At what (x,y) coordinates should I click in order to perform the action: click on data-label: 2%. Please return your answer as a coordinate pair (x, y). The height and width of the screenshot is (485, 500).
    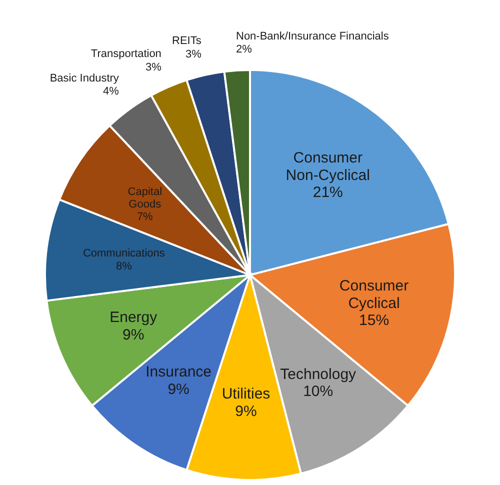
    Looking at the image, I should click on (244, 49).